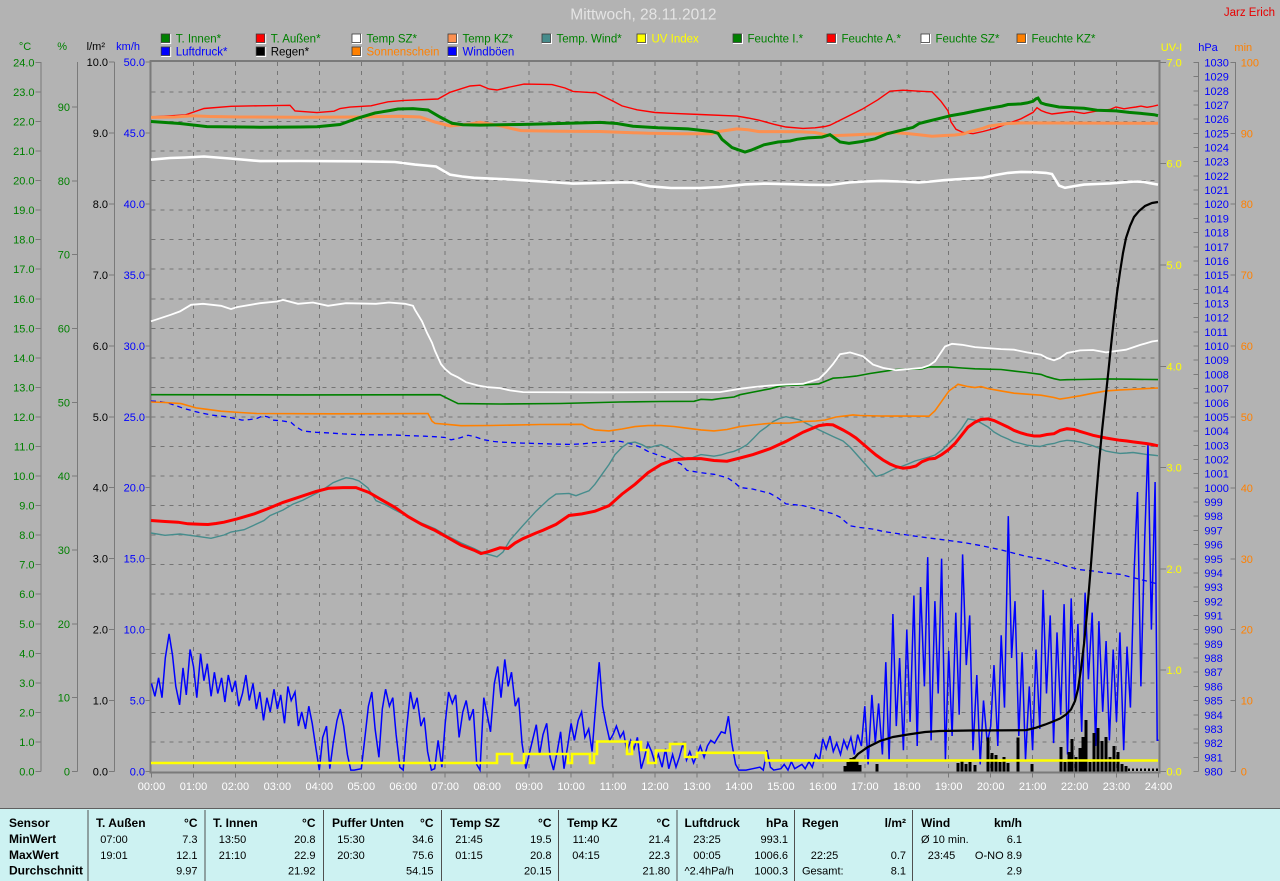  I want to click on svg-text: 22:25, so click(825, 856).